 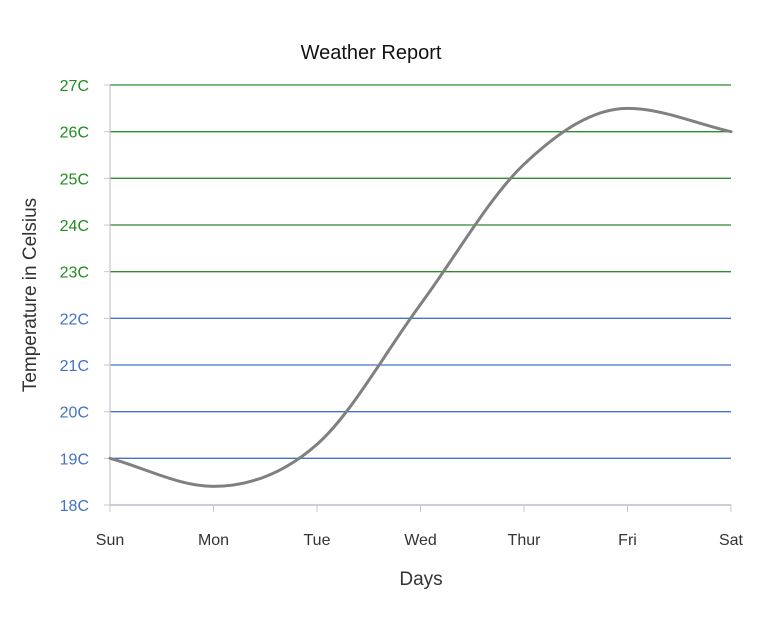 What do you see at coordinates (74, 506) in the screenshot?
I see `y-tick-label: 18C` at bounding box center [74, 506].